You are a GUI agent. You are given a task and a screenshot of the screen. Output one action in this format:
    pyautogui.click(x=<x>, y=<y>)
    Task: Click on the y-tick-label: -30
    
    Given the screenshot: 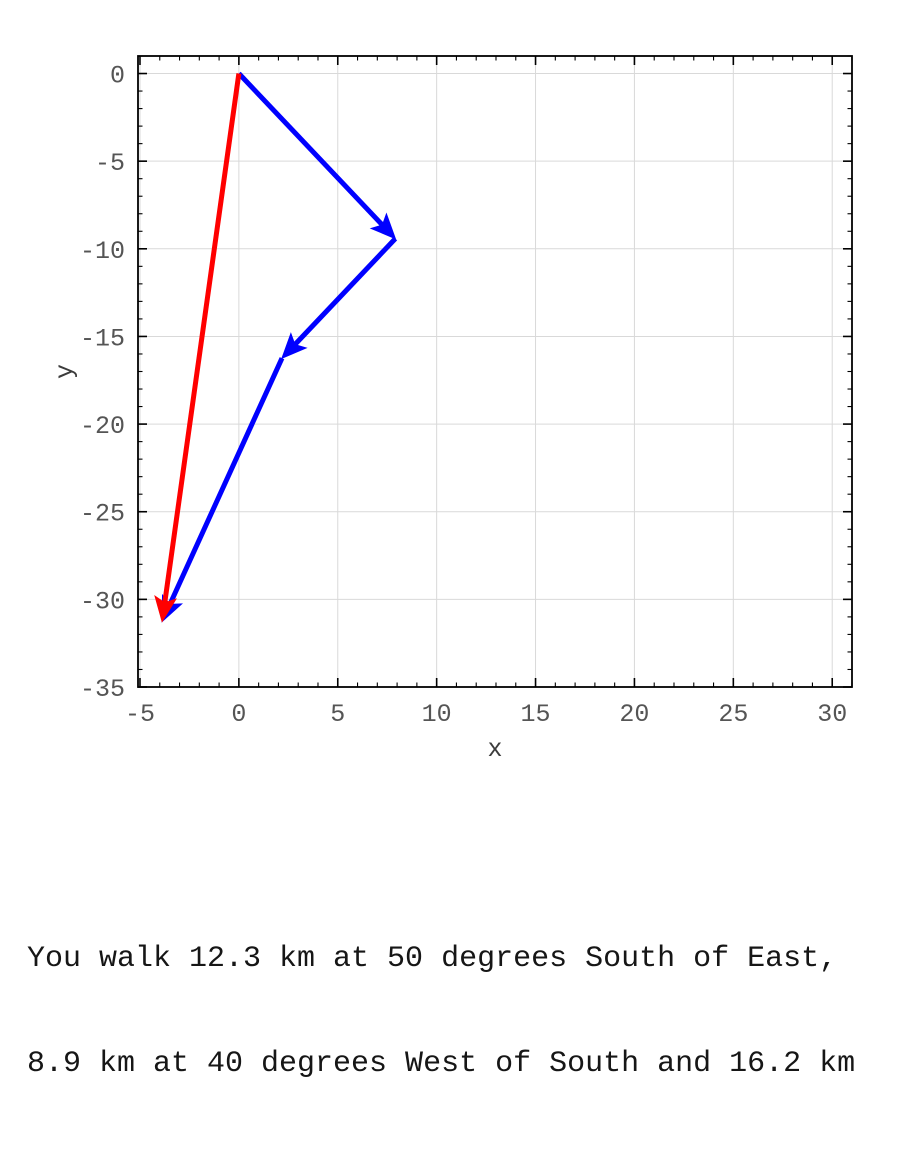 What is the action you would take?
    pyautogui.click(x=102, y=601)
    